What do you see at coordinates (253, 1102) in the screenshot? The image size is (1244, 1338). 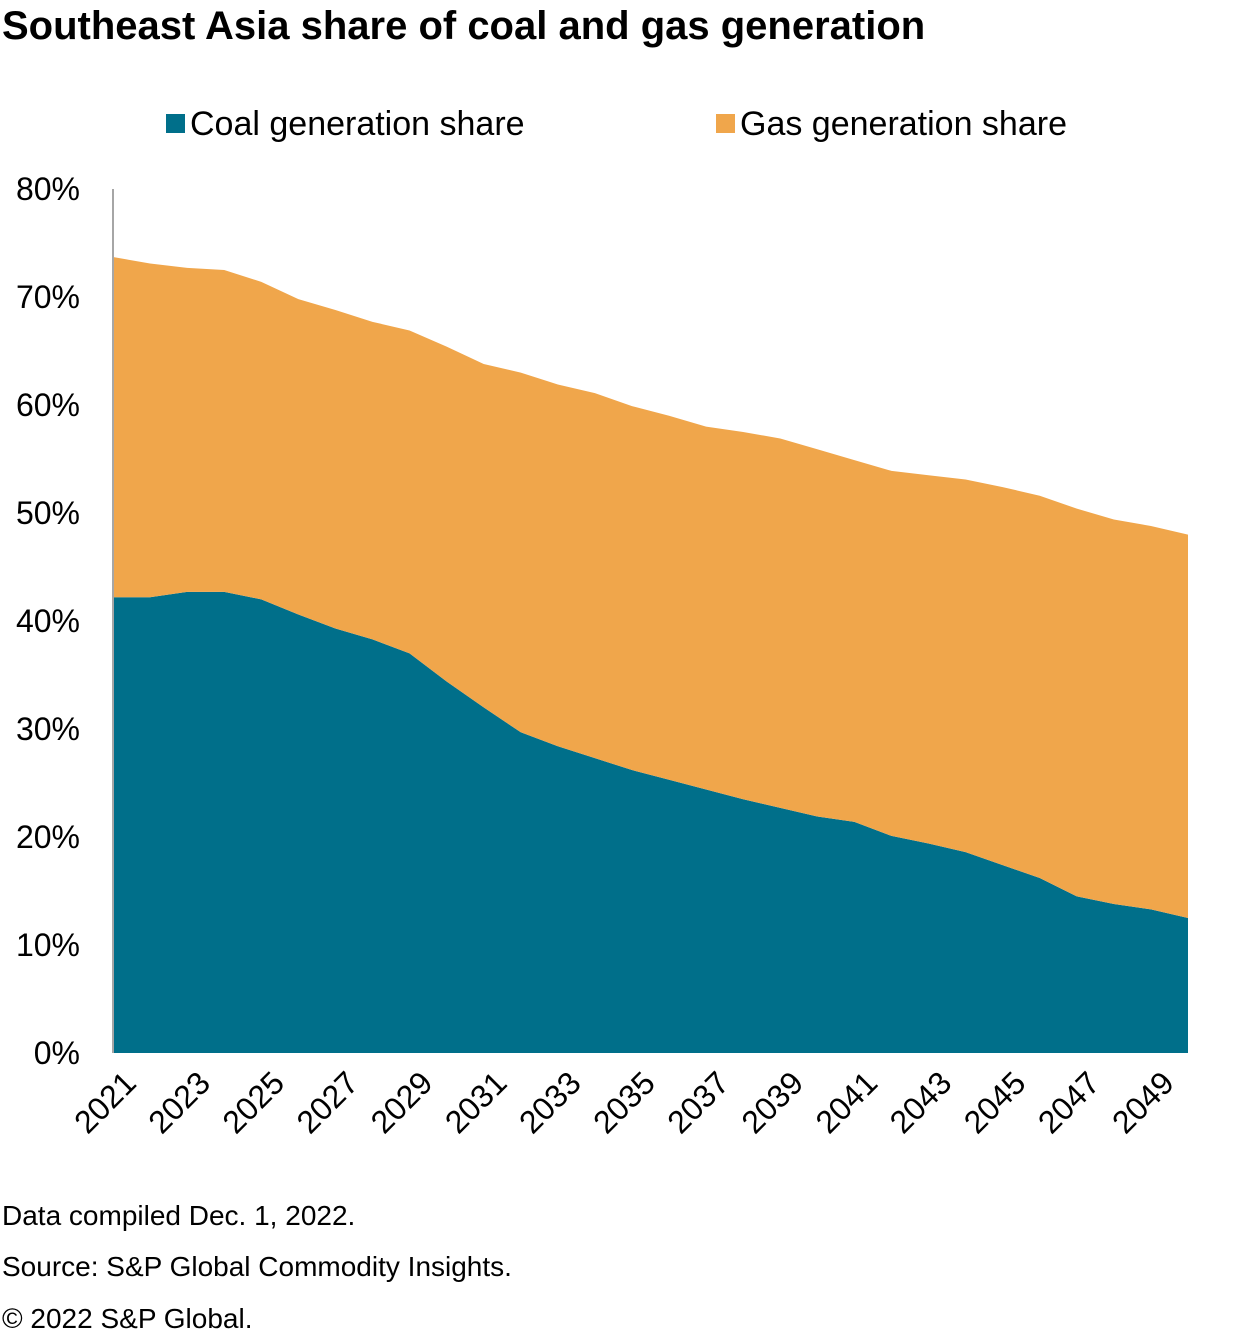 I see `x-tick-label: 2025` at bounding box center [253, 1102].